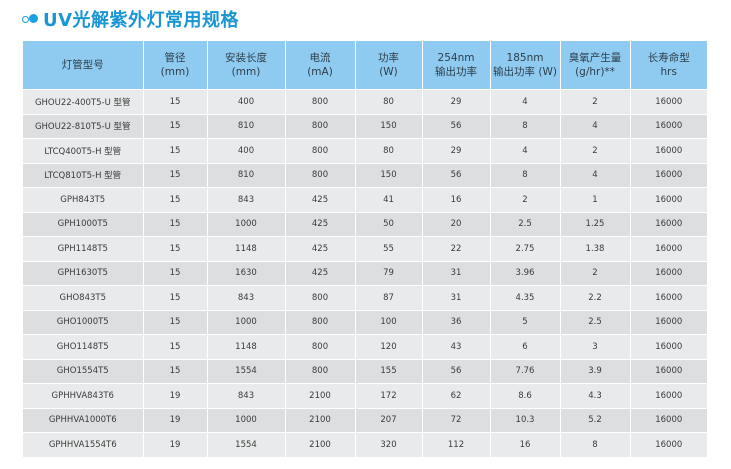 Image resolution: width=731 pixels, height=469 pixels. What do you see at coordinates (83, 420) in the screenshot?
I see `lamp-model-cell: GPHHVA1000T6` at bounding box center [83, 420].